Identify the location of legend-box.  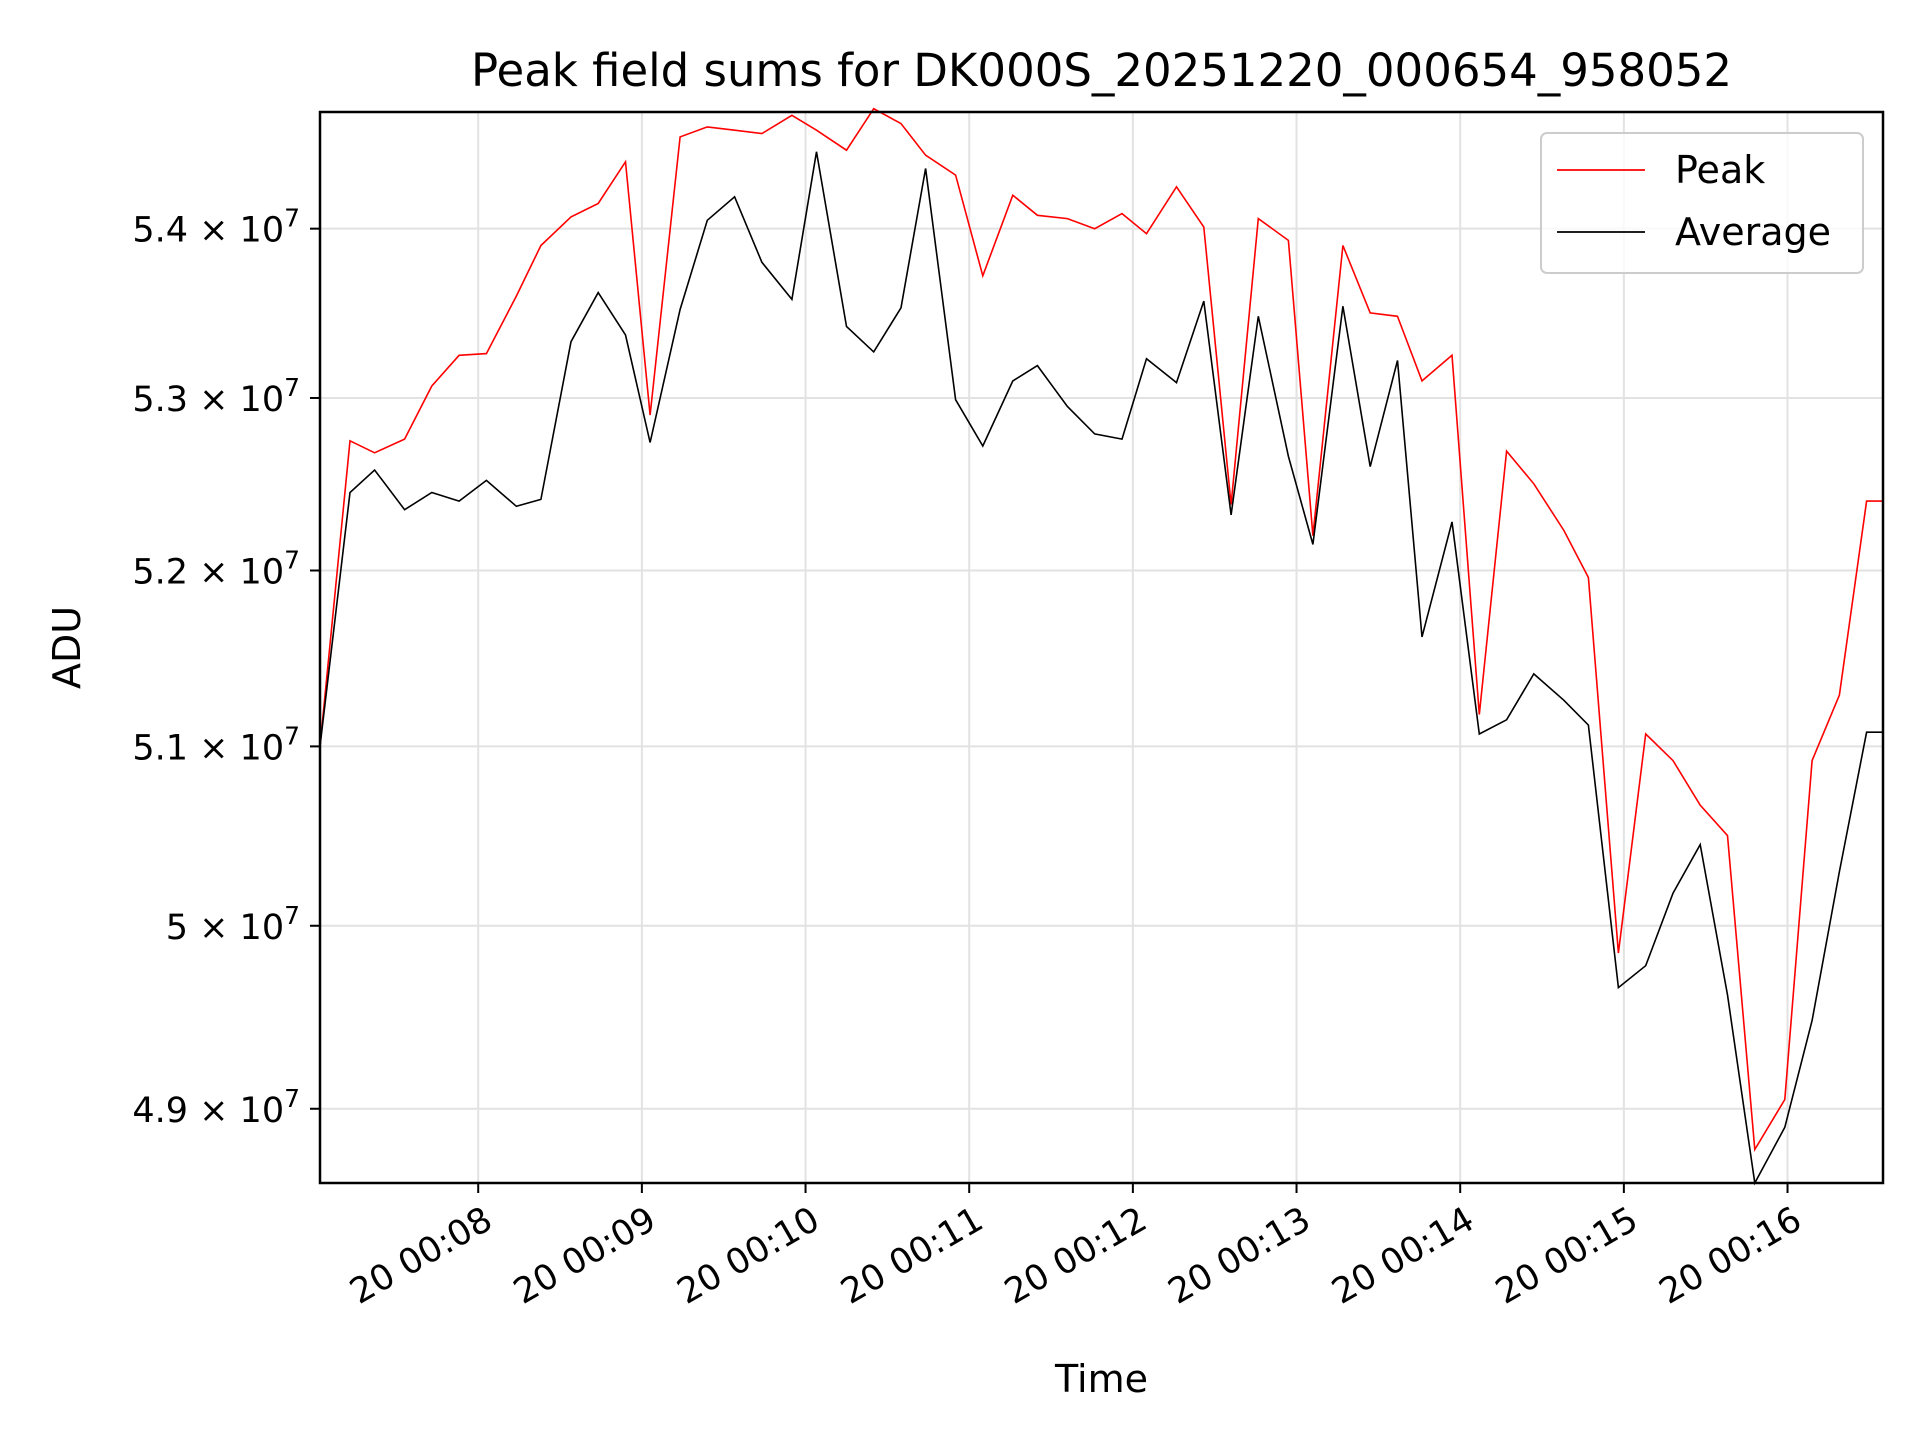
(1702, 203).